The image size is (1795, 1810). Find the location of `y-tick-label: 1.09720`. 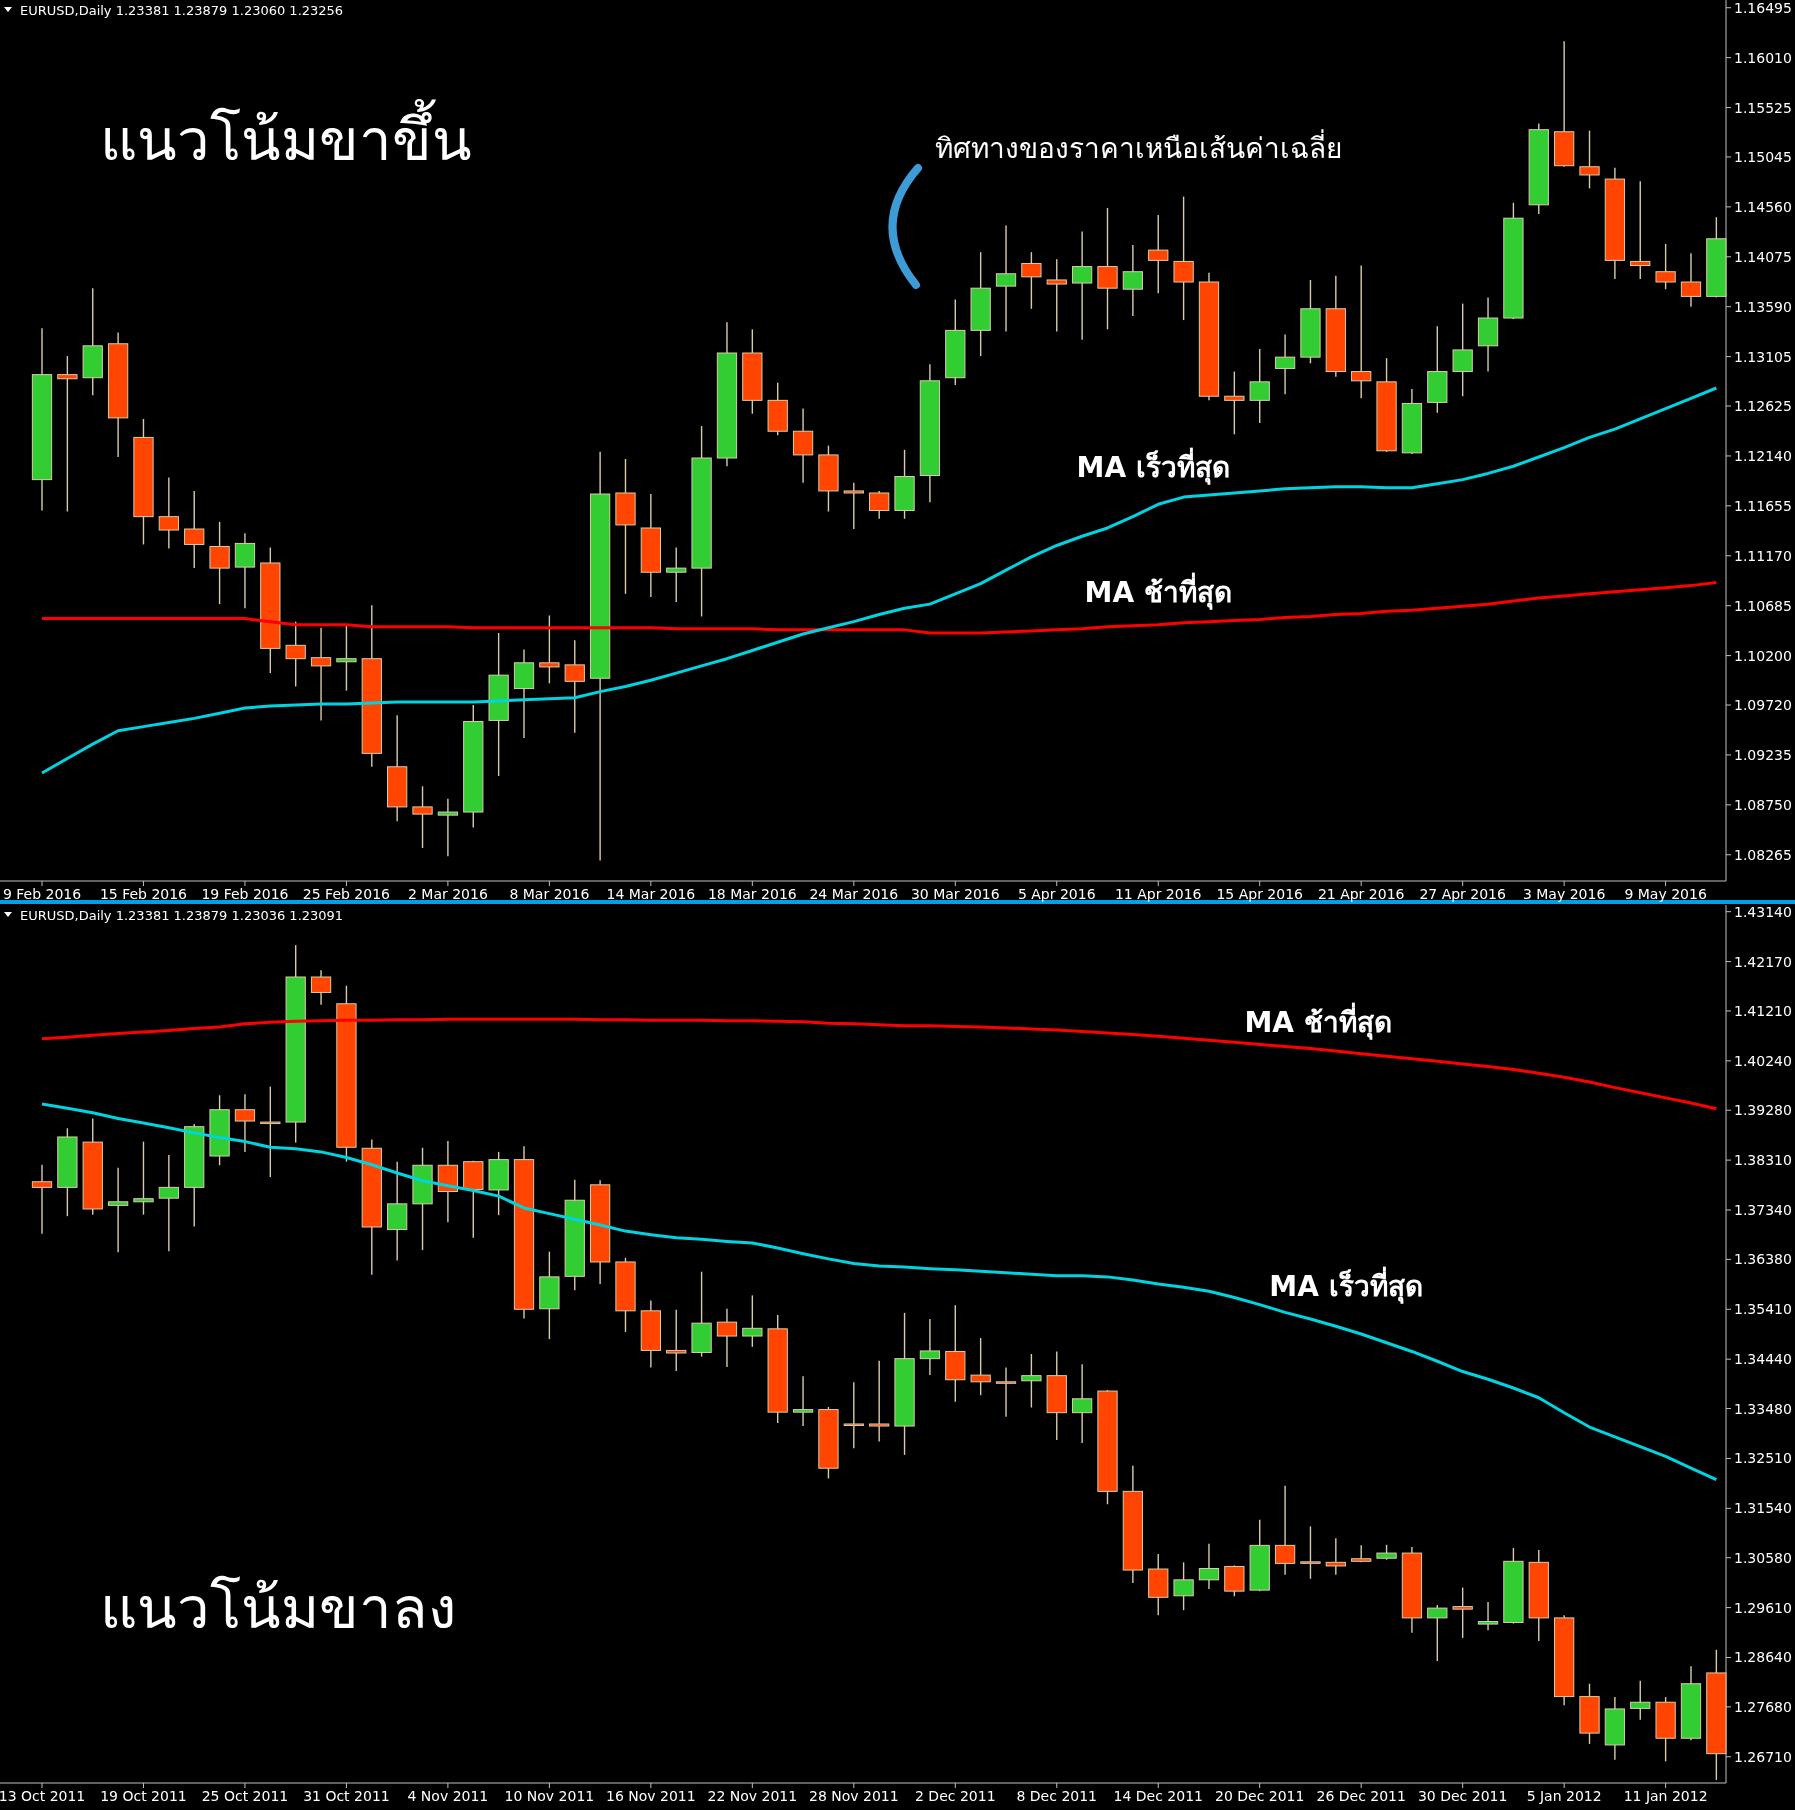

y-tick-label: 1.09720 is located at coordinates (1763, 705).